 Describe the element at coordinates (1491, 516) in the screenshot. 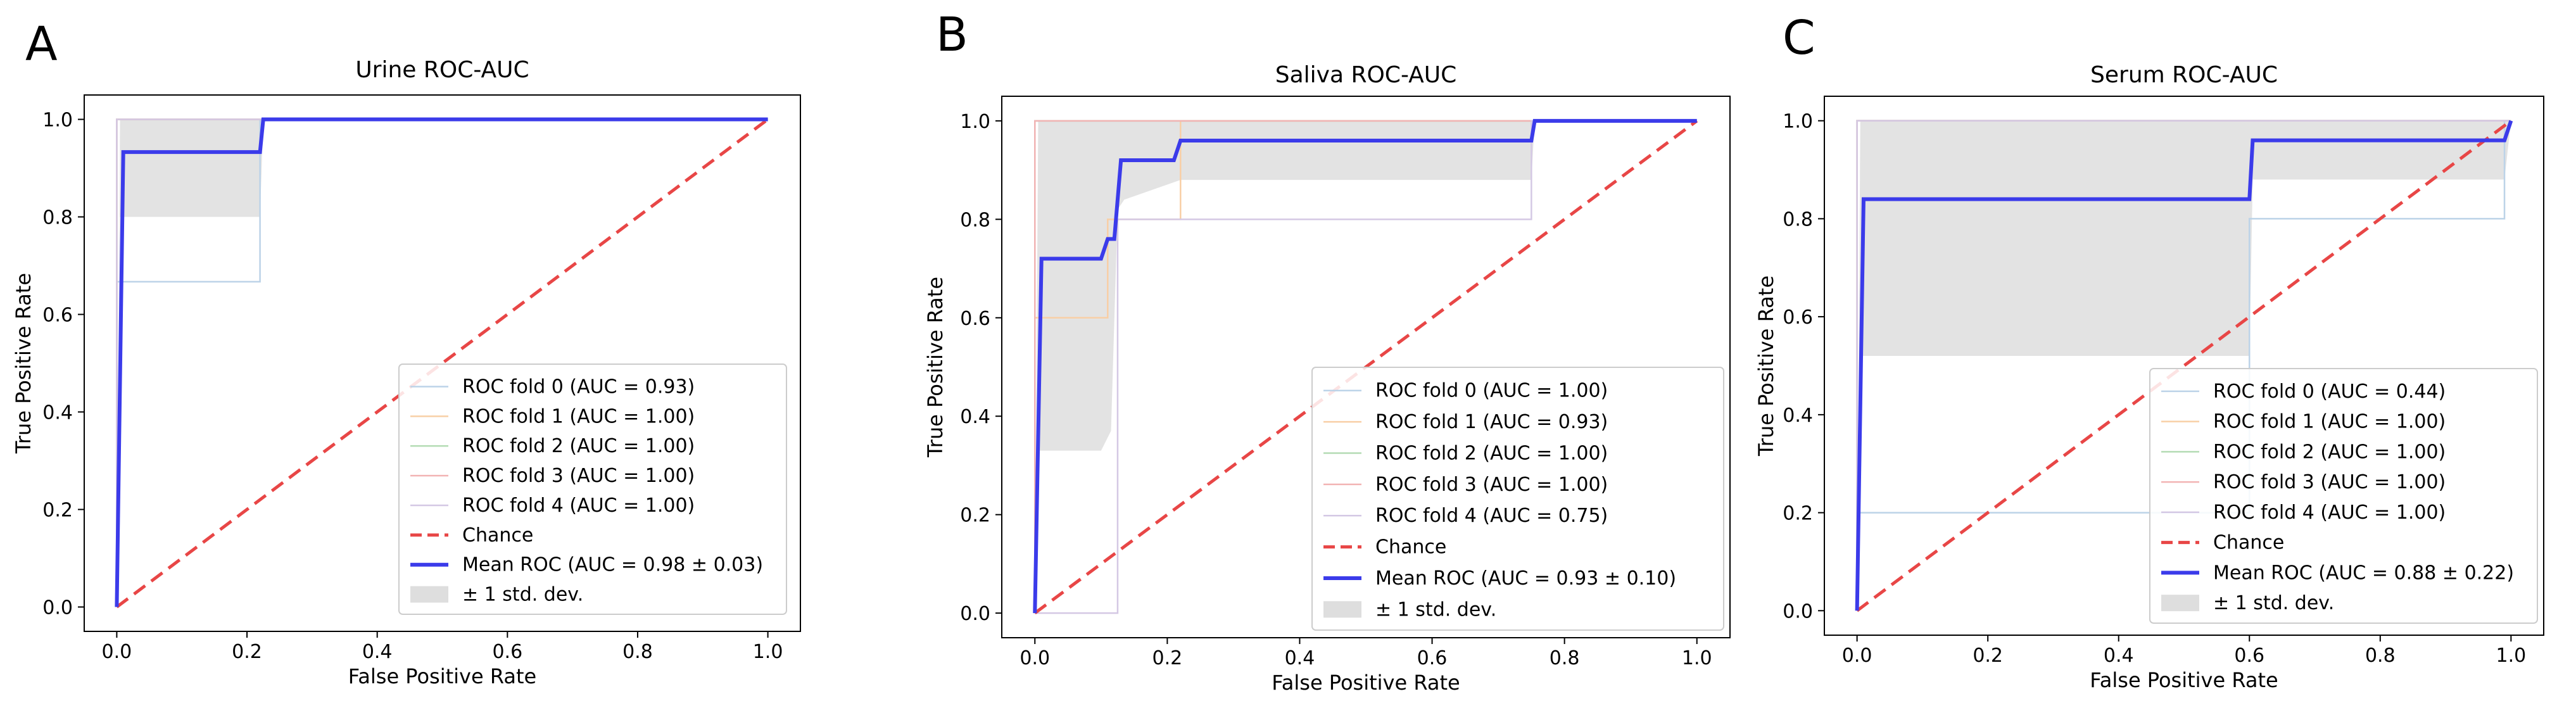

I see `legend-label: ROC fold 4 (AUC = 0.75)` at that location.